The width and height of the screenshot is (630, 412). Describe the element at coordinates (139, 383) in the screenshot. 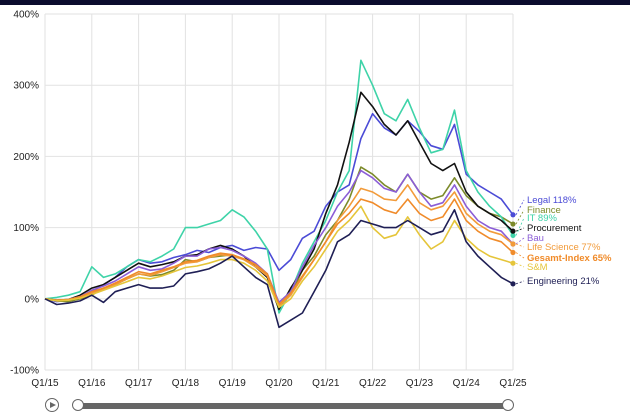

I see `x-tick-label: Q1/17` at that location.